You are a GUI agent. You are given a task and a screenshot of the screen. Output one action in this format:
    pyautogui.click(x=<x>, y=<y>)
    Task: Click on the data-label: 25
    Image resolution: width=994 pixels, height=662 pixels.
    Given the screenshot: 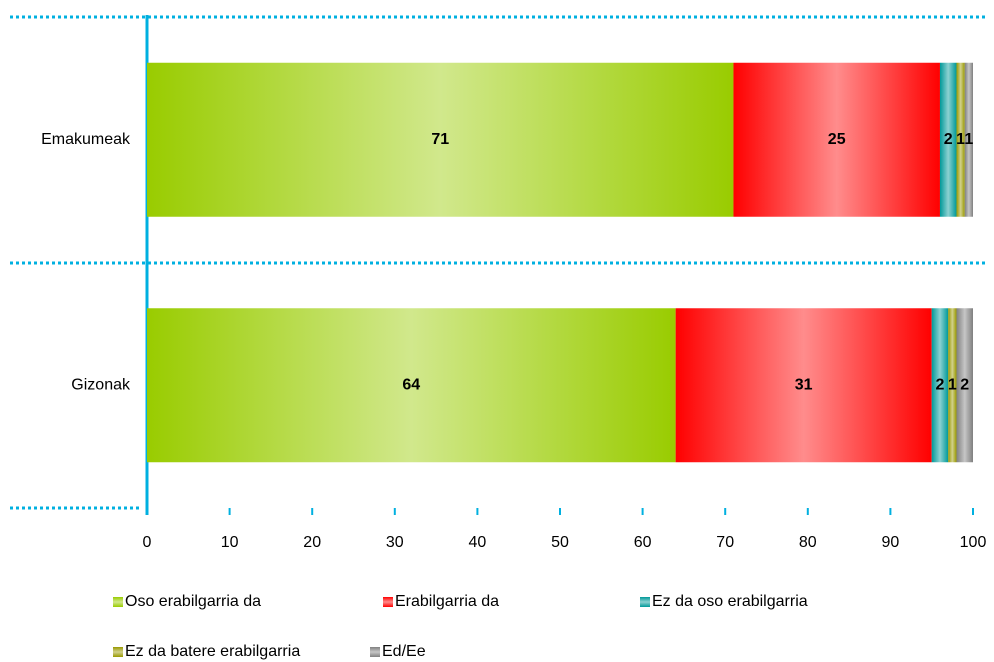 What is the action you would take?
    pyautogui.click(x=837, y=139)
    